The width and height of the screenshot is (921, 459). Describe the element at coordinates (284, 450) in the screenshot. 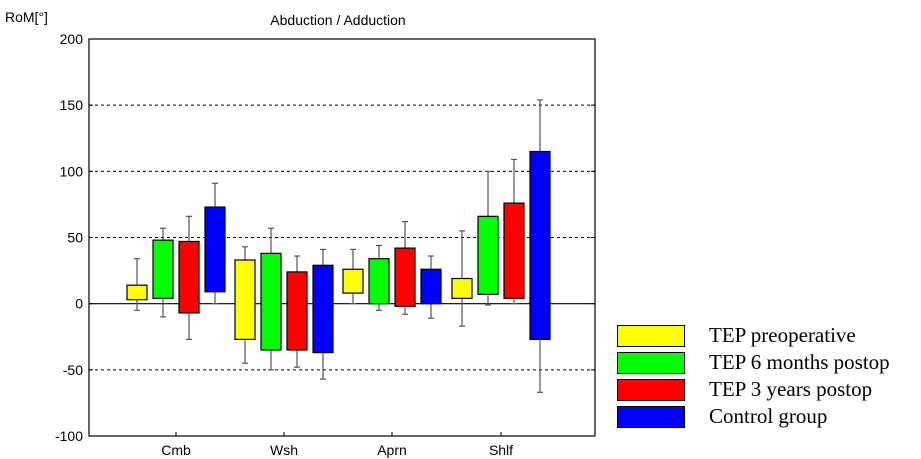

I see `x-tick-label: Wsh` at that location.